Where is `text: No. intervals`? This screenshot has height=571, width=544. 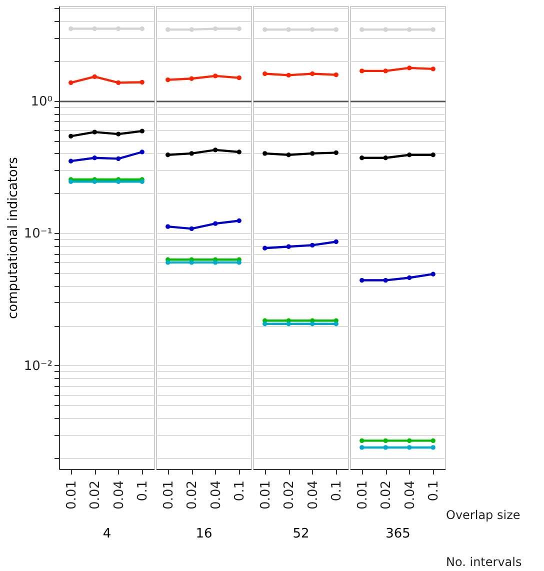 text: No. intervals is located at coordinates (484, 562).